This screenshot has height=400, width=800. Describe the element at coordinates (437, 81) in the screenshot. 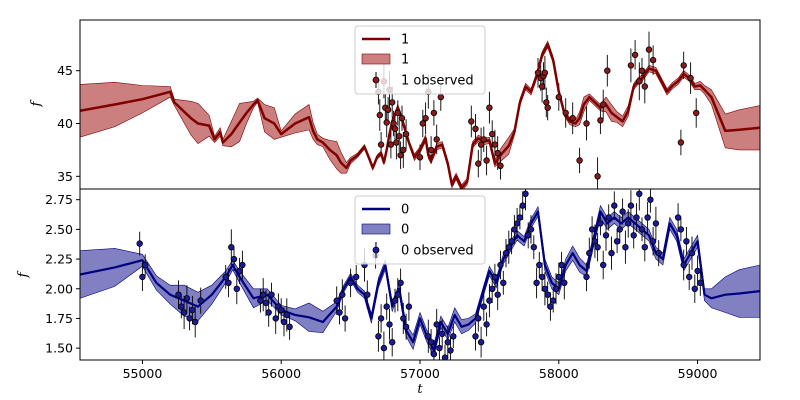

I see `top-legend-label-observed: 1 observed` at that location.